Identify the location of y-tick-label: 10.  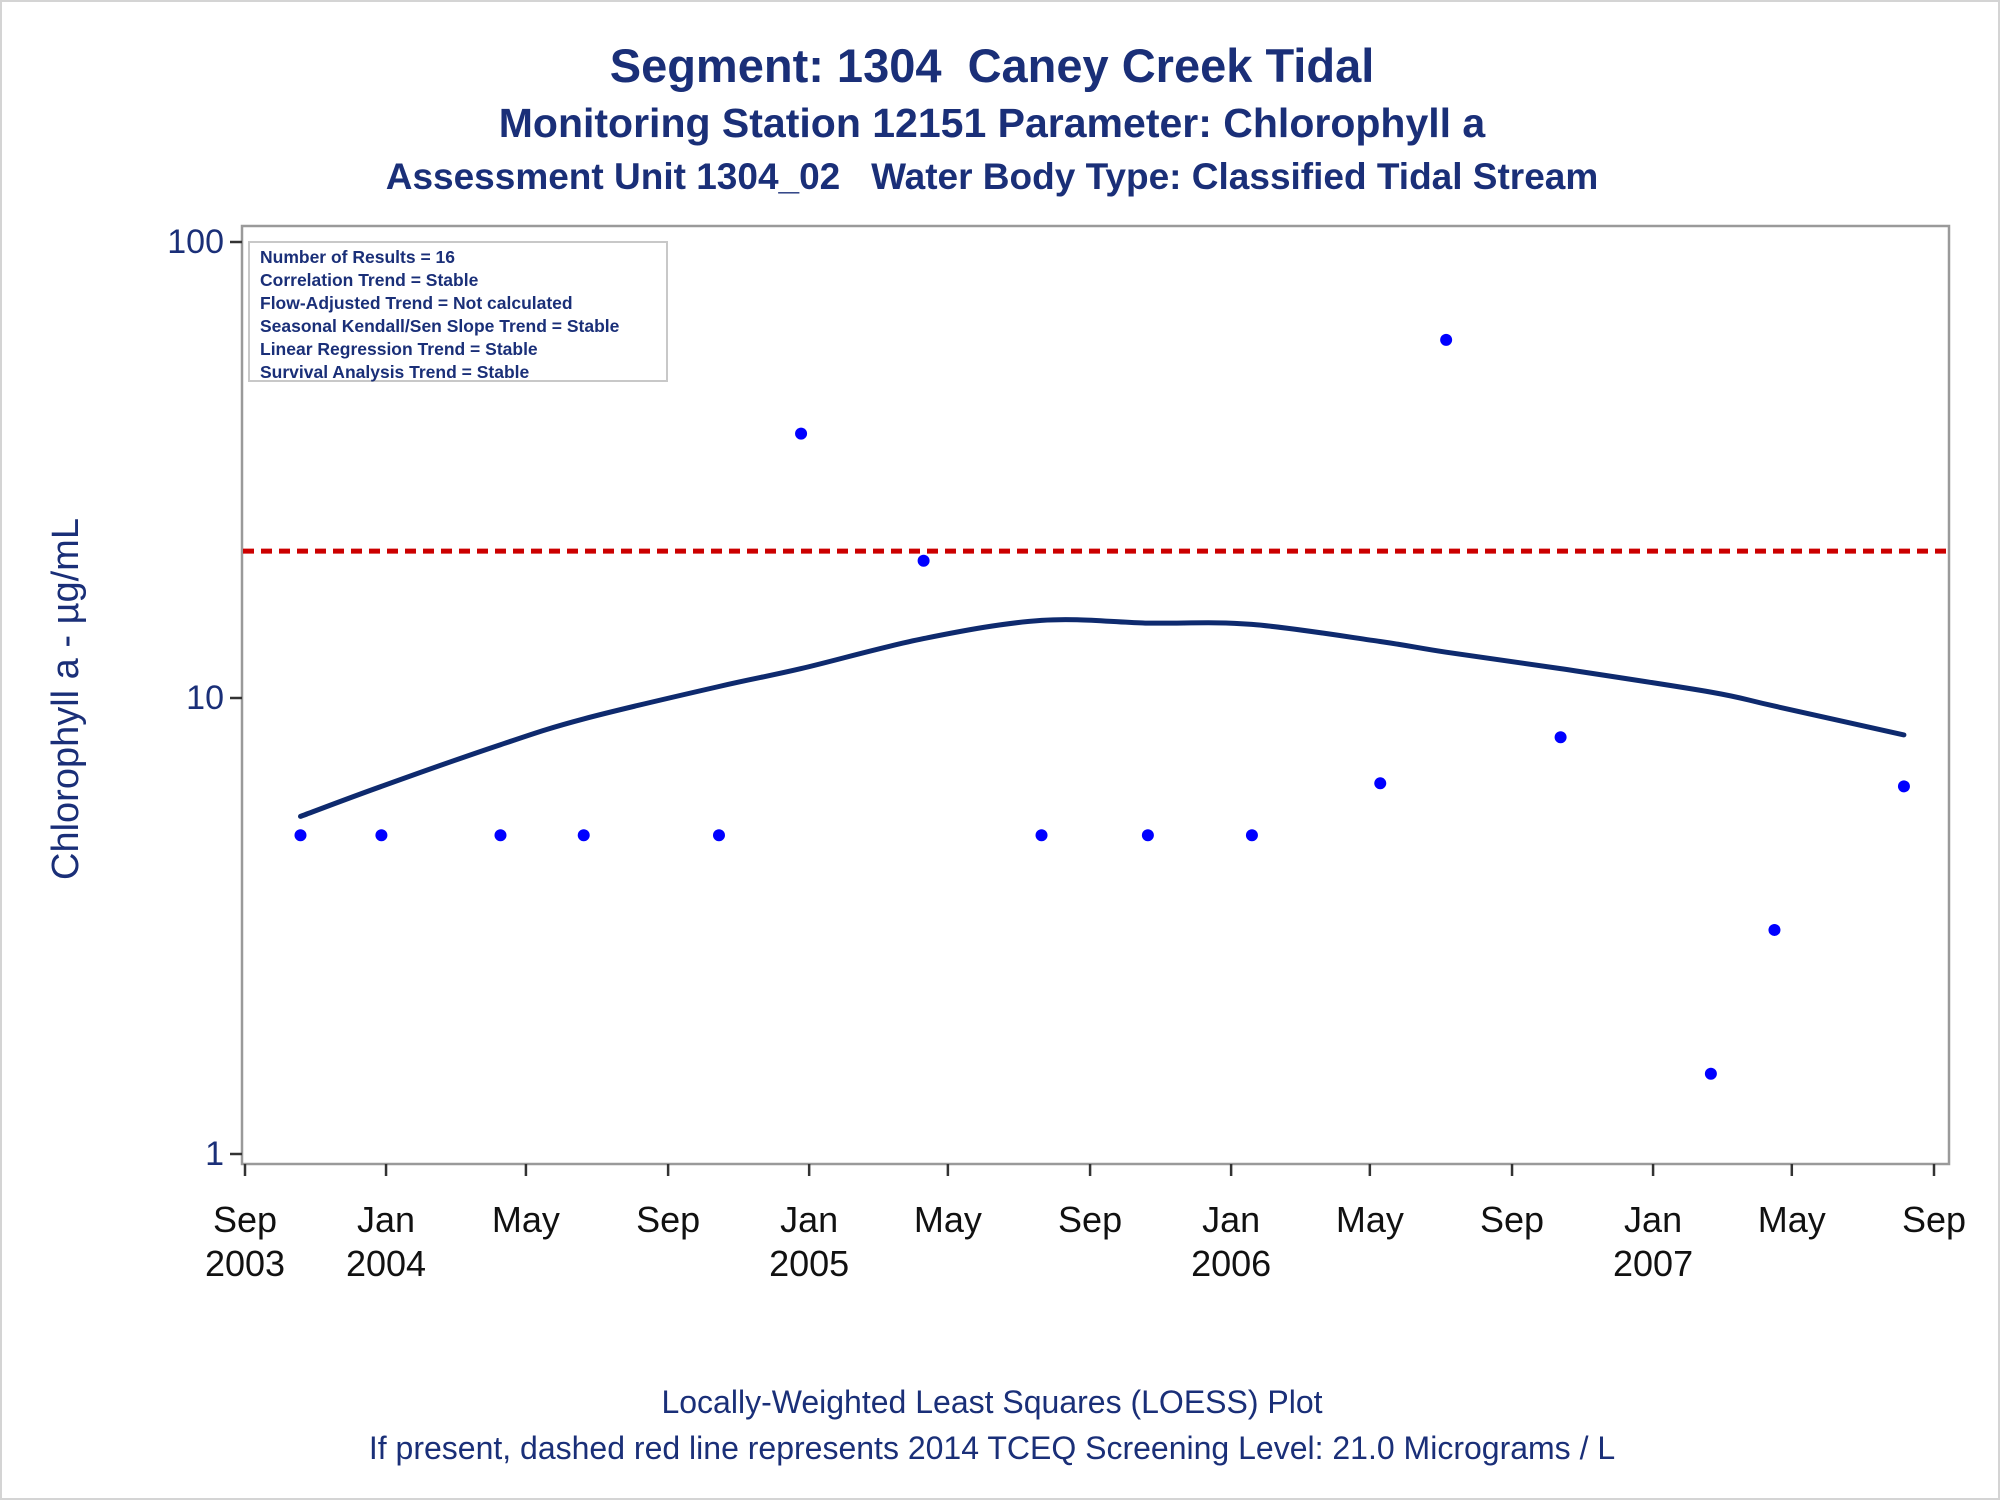
(205, 698).